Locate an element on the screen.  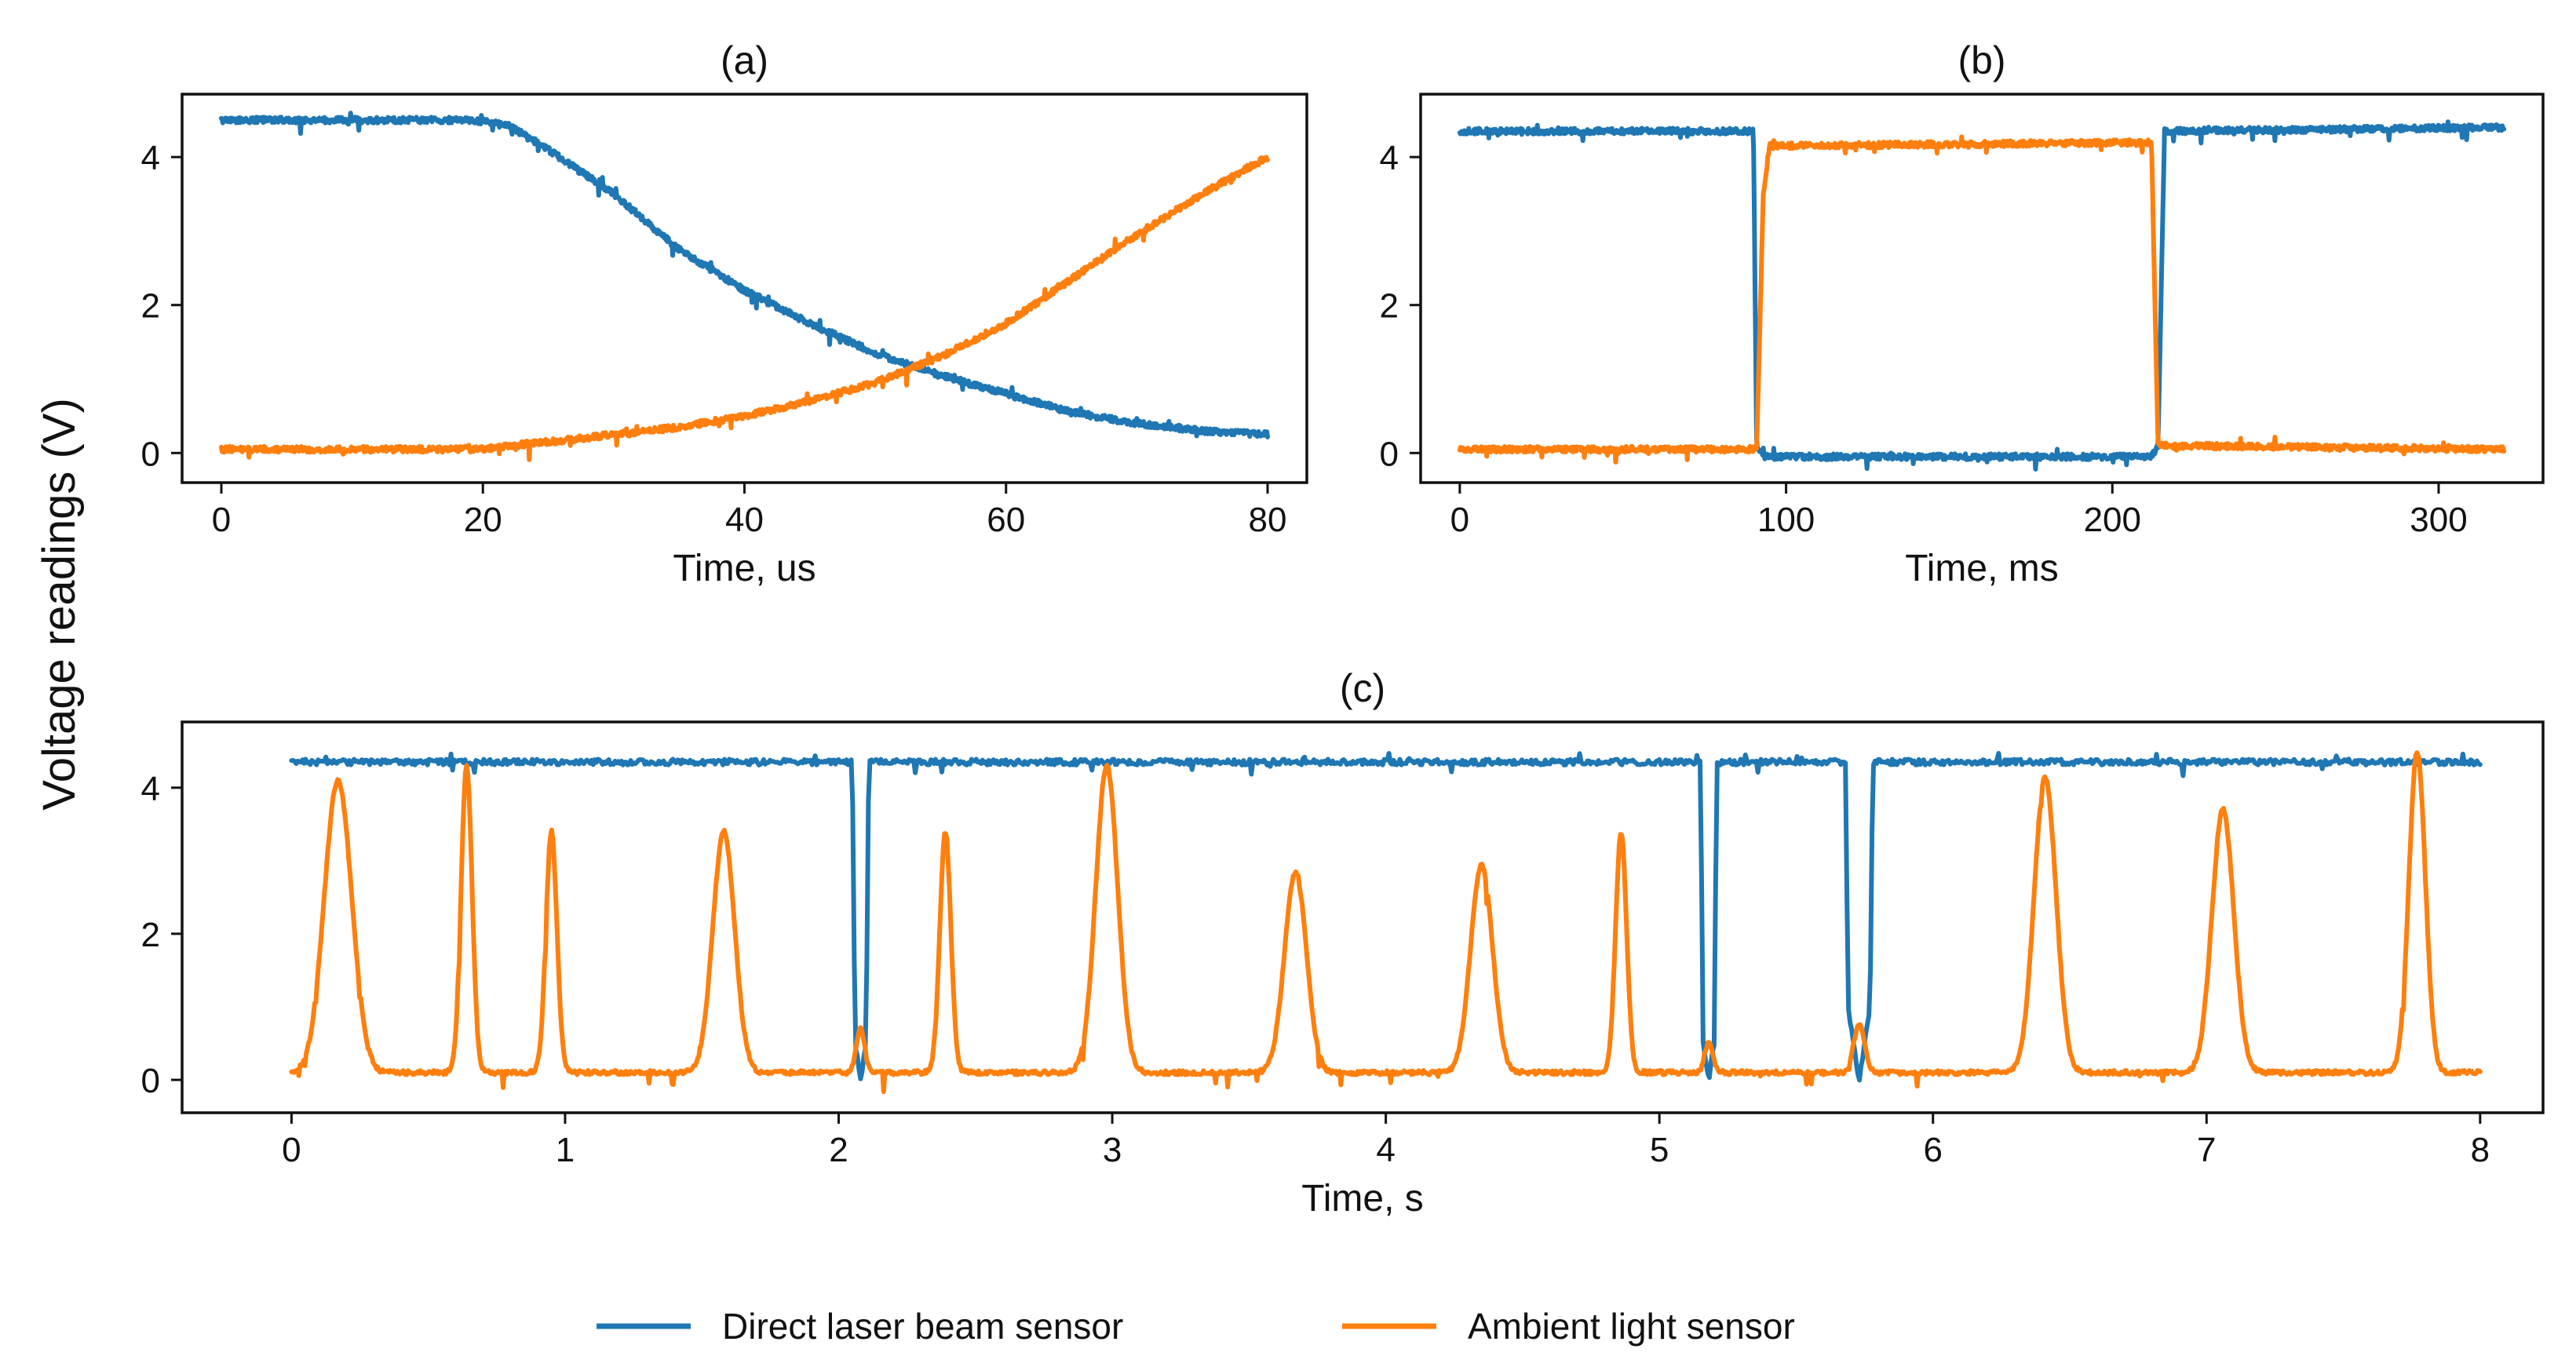
x-tick-label: 60 is located at coordinates (1006, 520).